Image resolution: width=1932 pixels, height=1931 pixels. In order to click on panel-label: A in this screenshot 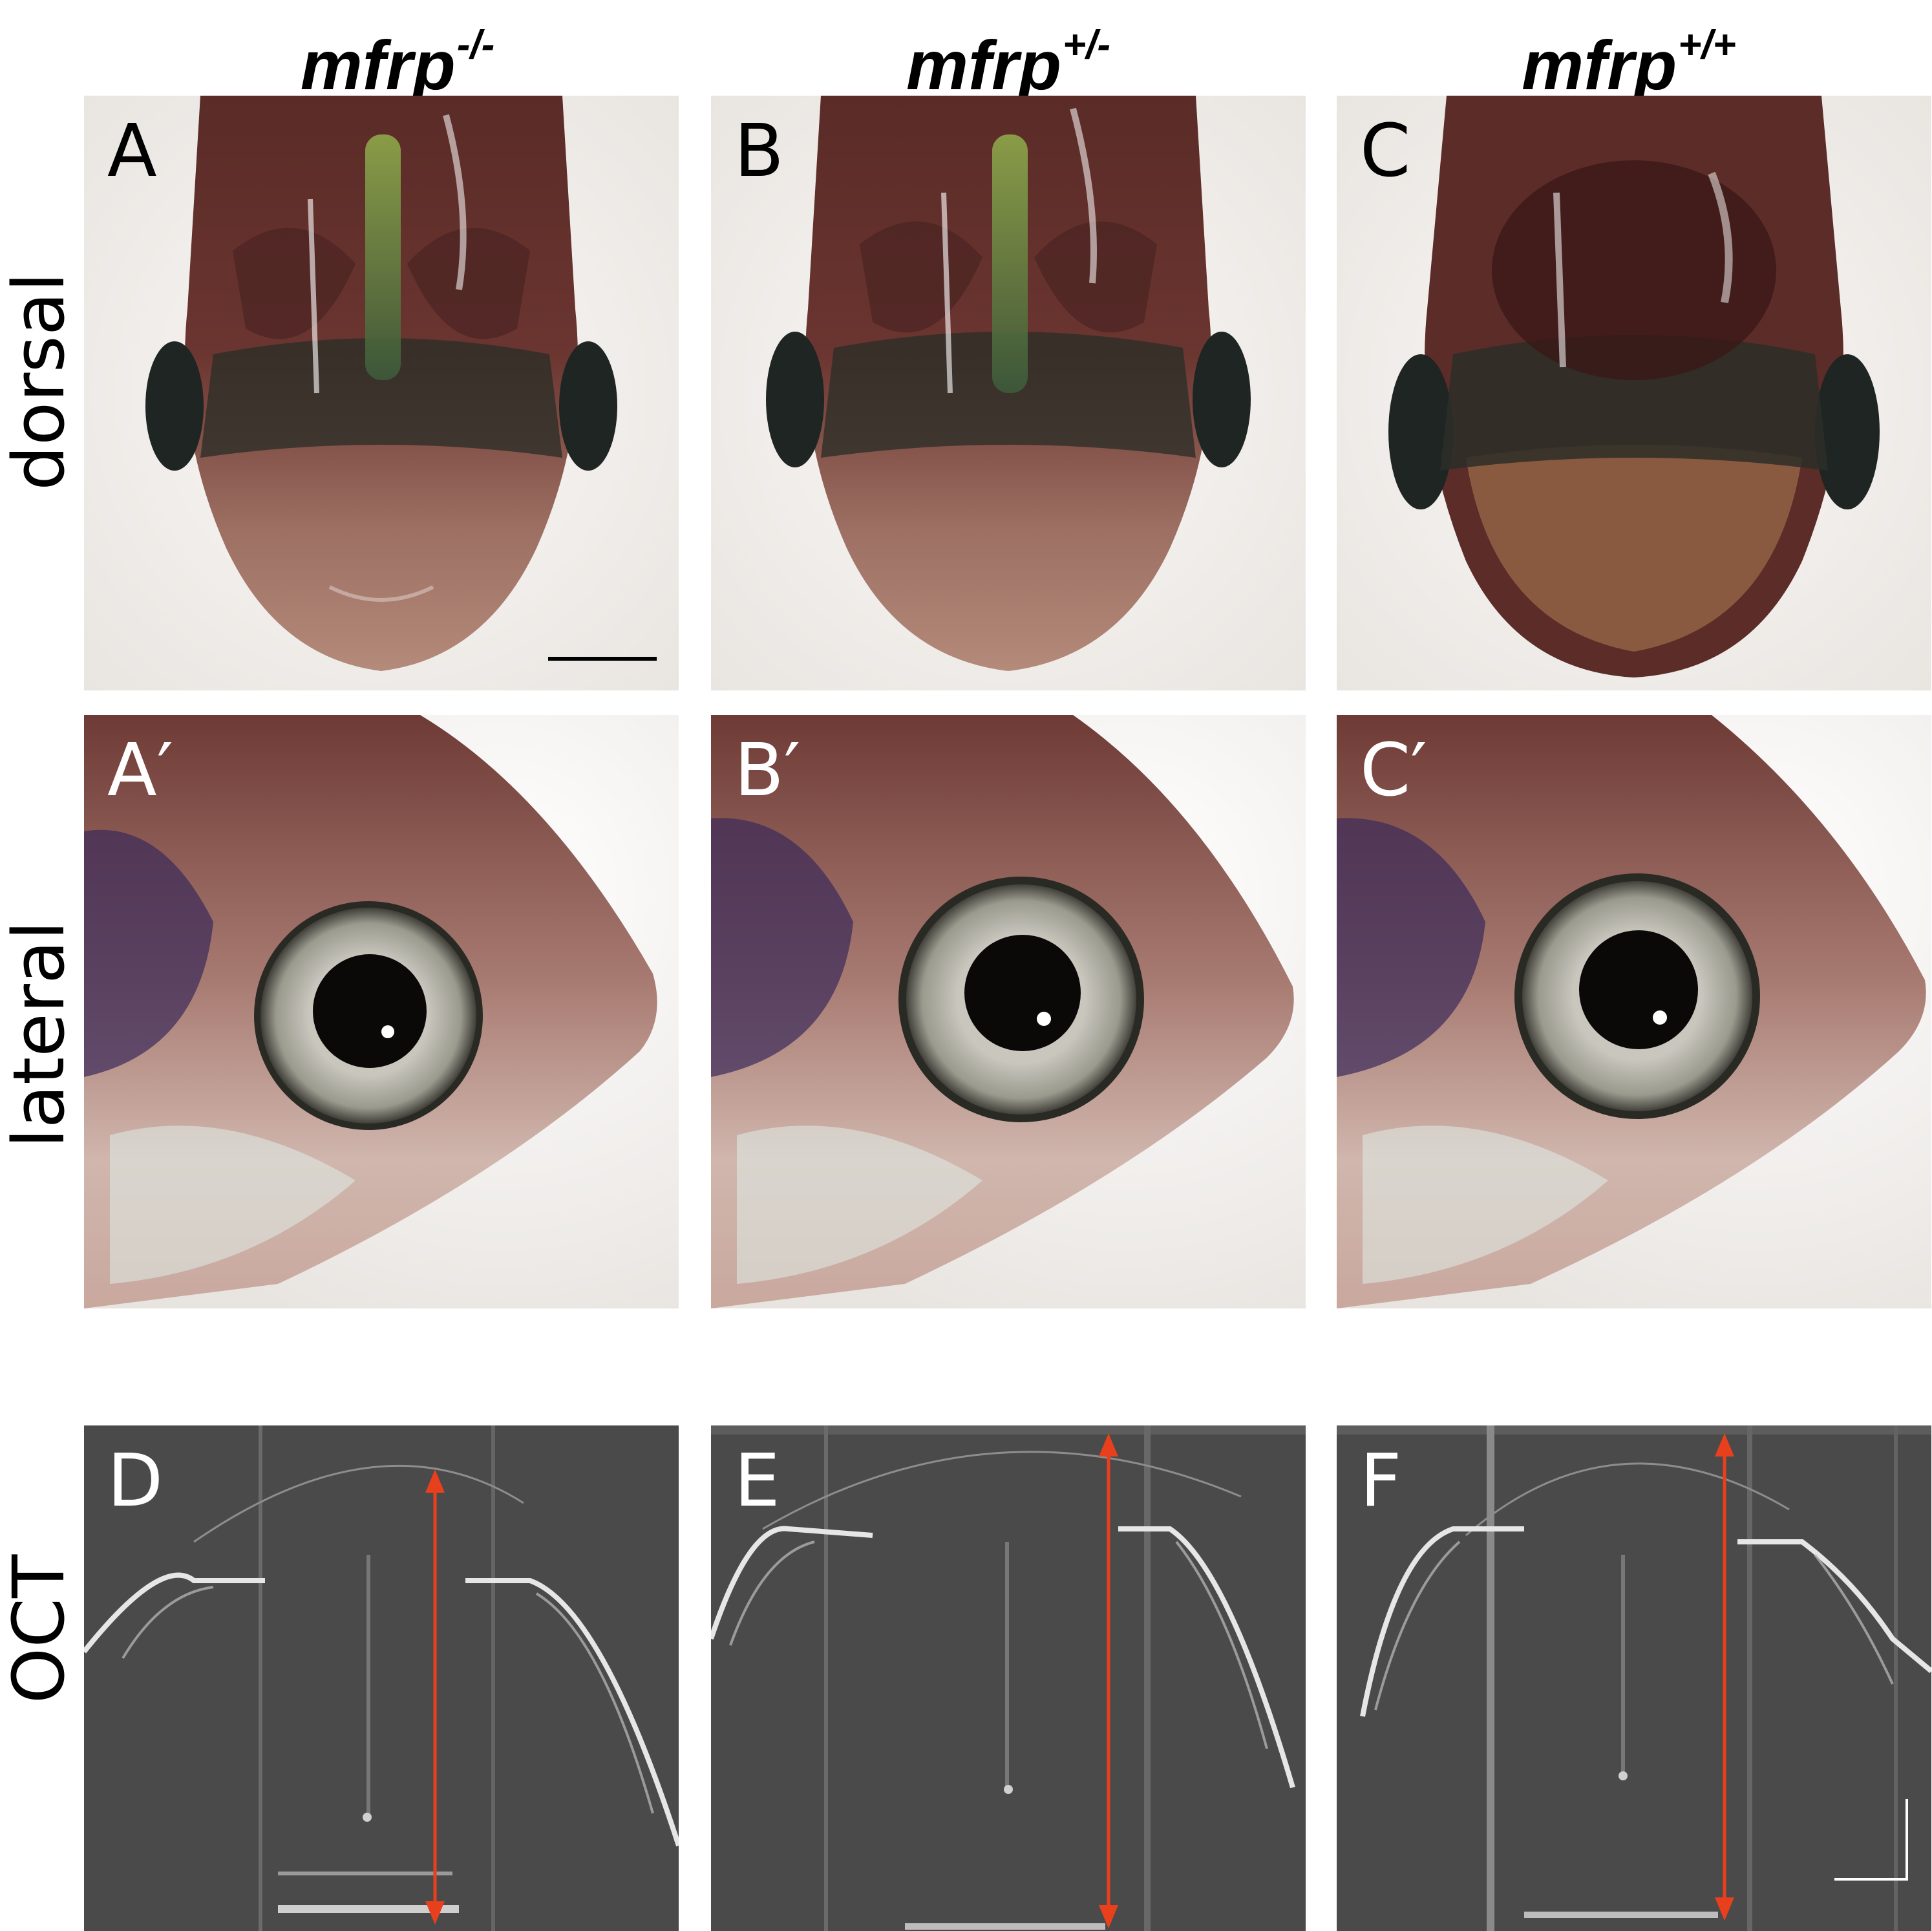, I will do `click(132, 151)`.